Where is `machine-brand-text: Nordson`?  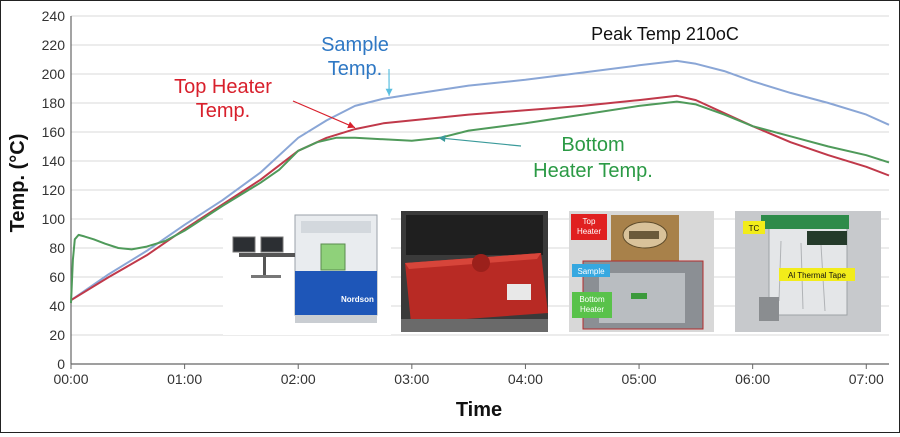 machine-brand-text: Nordson is located at coordinates (357, 299).